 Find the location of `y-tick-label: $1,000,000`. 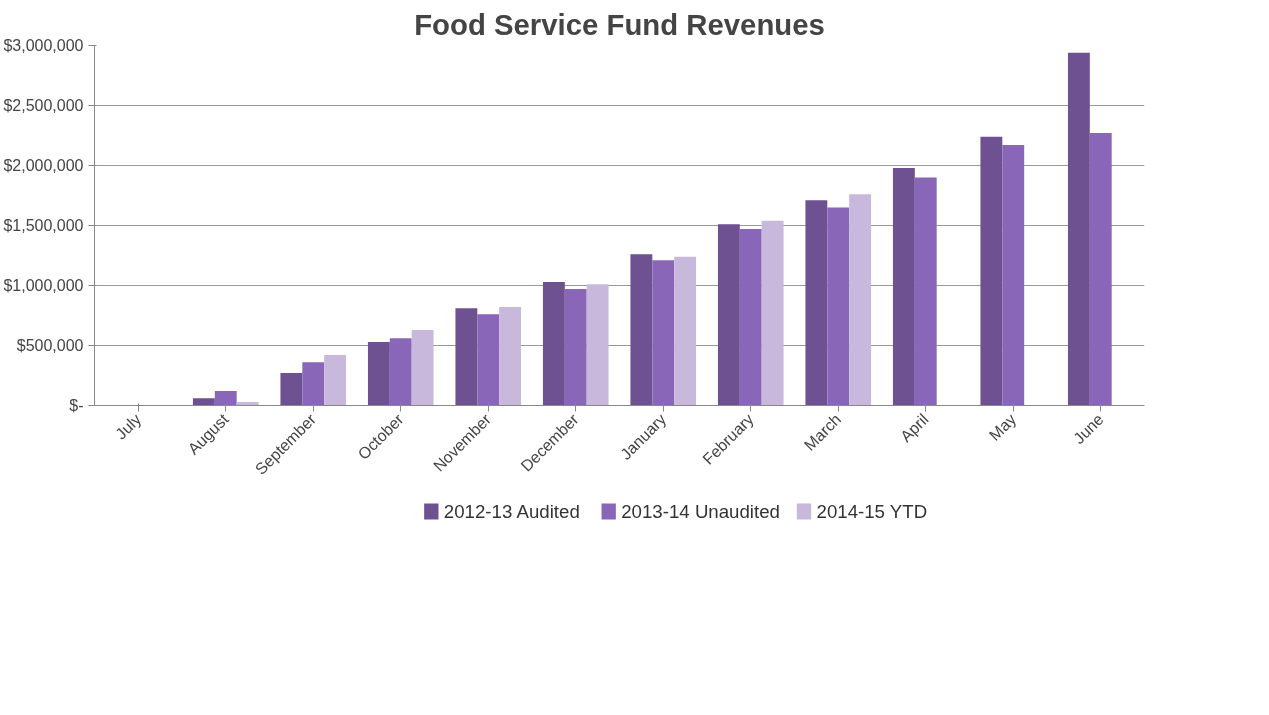

y-tick-label: $1,000,000 is located at coordinates (43, 285).